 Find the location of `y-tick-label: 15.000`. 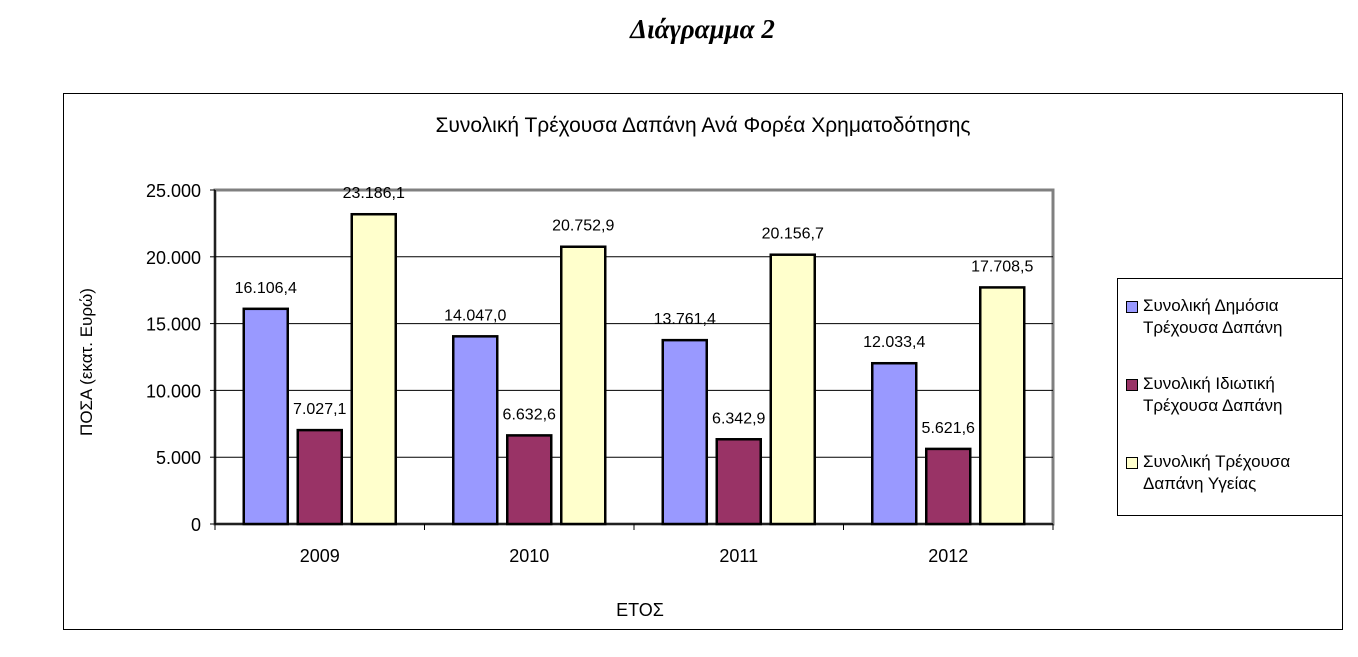

y-tick-label: 15.000 is located at coordinates (173, 325).